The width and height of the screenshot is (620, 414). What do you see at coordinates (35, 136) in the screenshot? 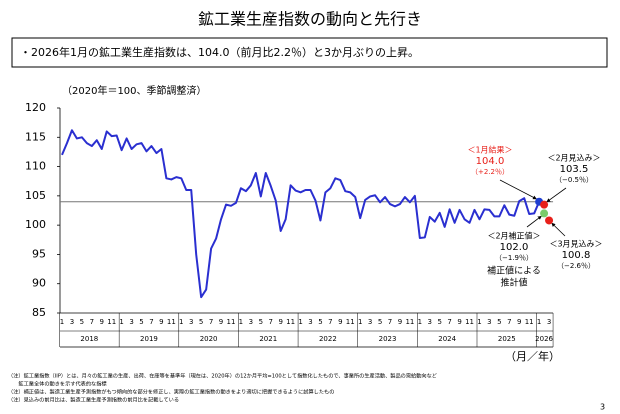
I see `y-tick-label: 115` at bounding box center [35, 136].